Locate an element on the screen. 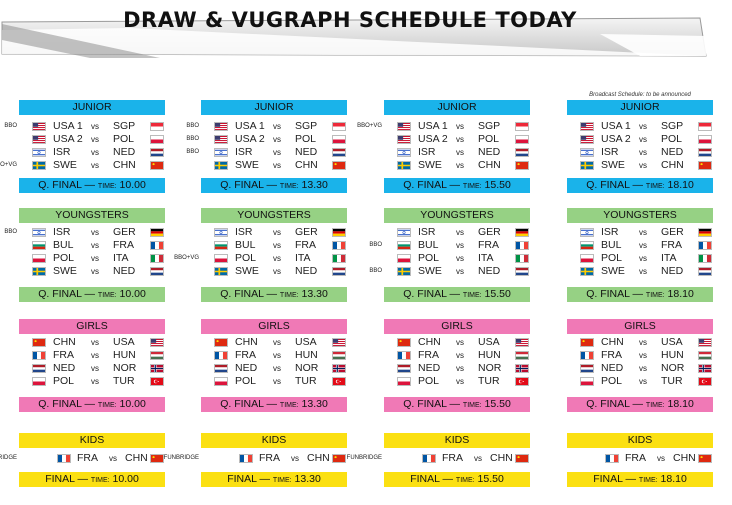 The height and width of the screenshot is (505, 732). section-header: JUNIOR is located at coordinates (274, 107).